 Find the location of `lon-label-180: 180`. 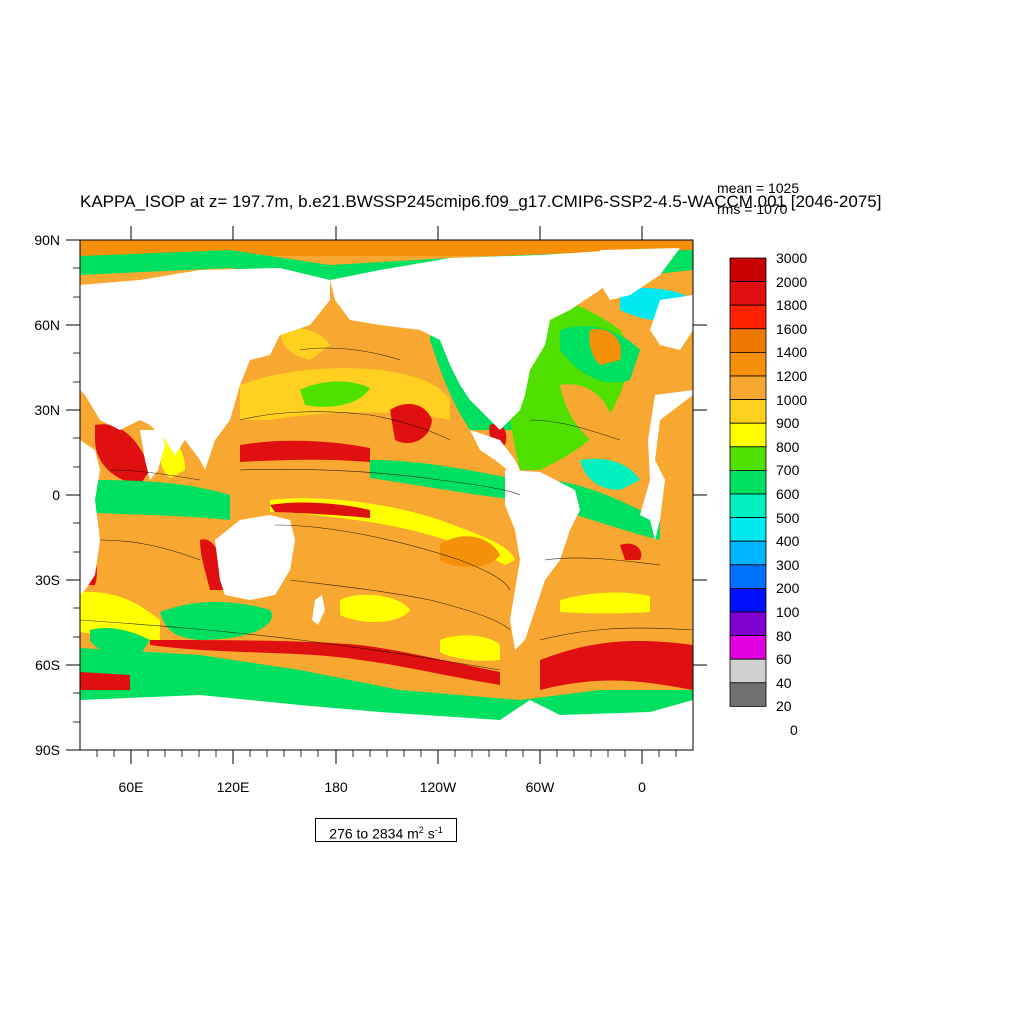

lon-label-180: 180 is located at coordinates (336, 787).